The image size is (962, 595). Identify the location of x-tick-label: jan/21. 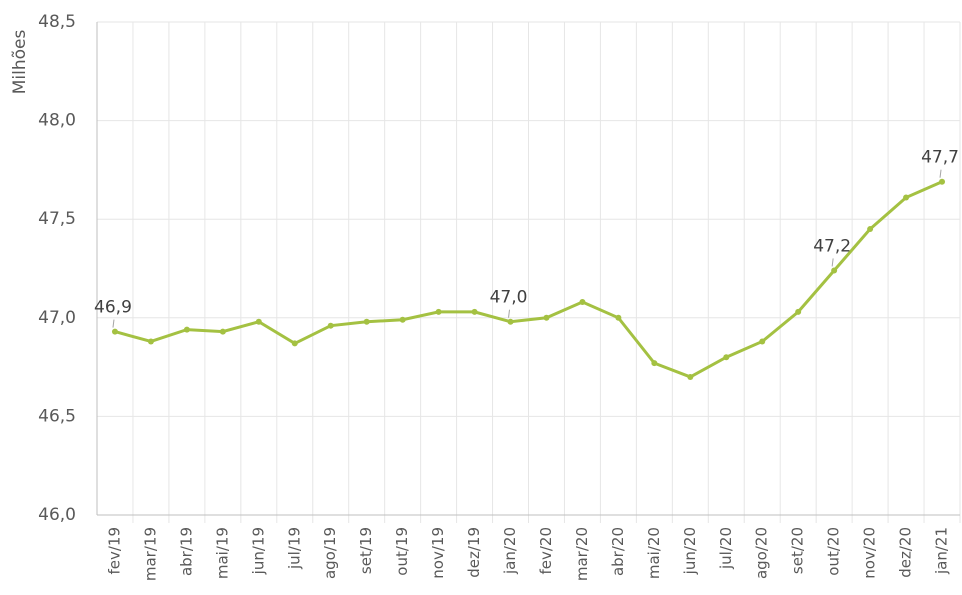
(942, 551).